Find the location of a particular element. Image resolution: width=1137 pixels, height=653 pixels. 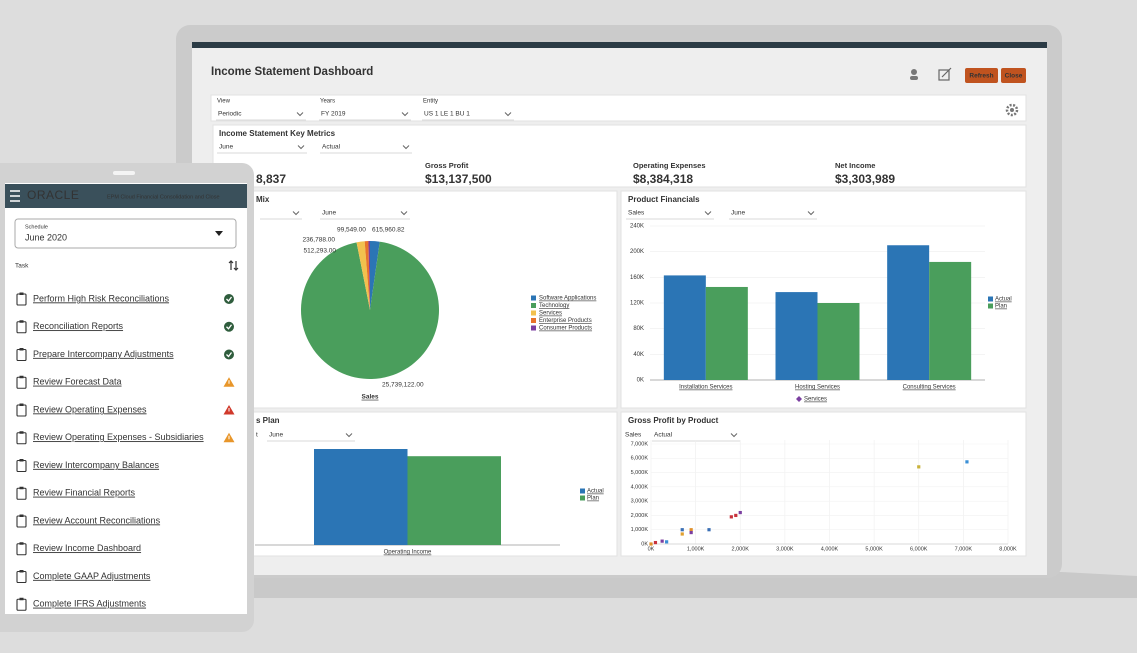

x-tick-label: 3,000K is located at coordinates (785, 549).